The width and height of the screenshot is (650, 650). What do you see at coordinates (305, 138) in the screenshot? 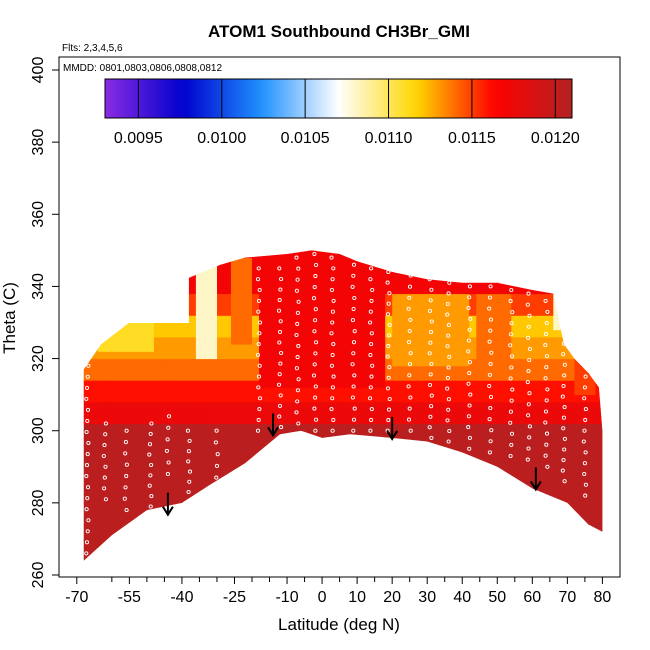
I see `colorbar-tick-label: 0.0105` at bounding box center [305, 138].